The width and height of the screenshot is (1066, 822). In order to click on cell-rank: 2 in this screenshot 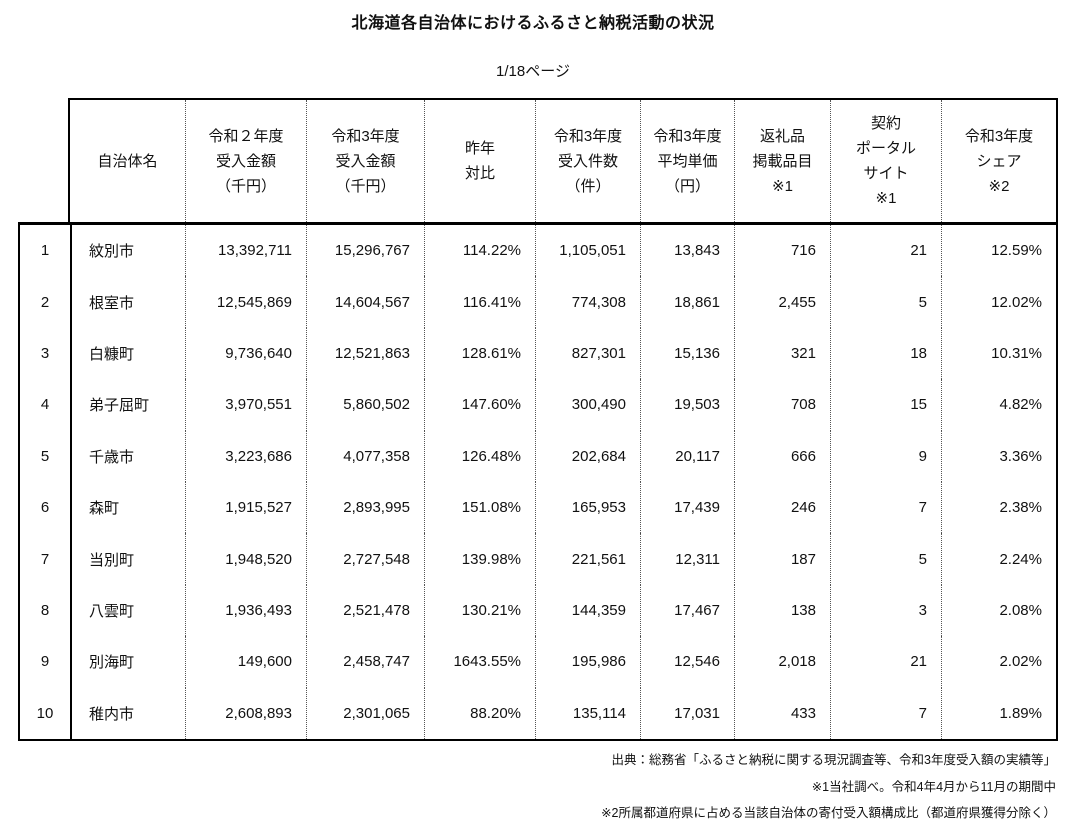, I will do `click(45, 302)`.